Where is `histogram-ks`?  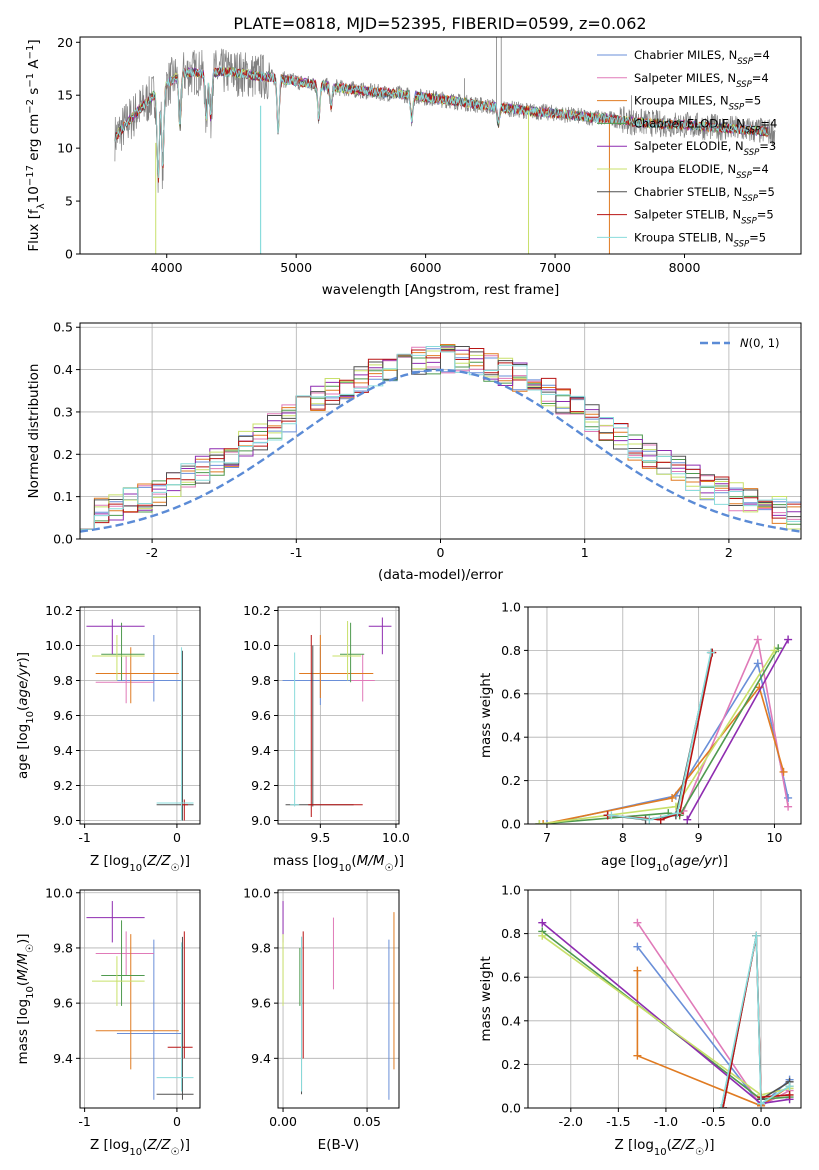
histogram-ks is located at coordinates (440, 438).